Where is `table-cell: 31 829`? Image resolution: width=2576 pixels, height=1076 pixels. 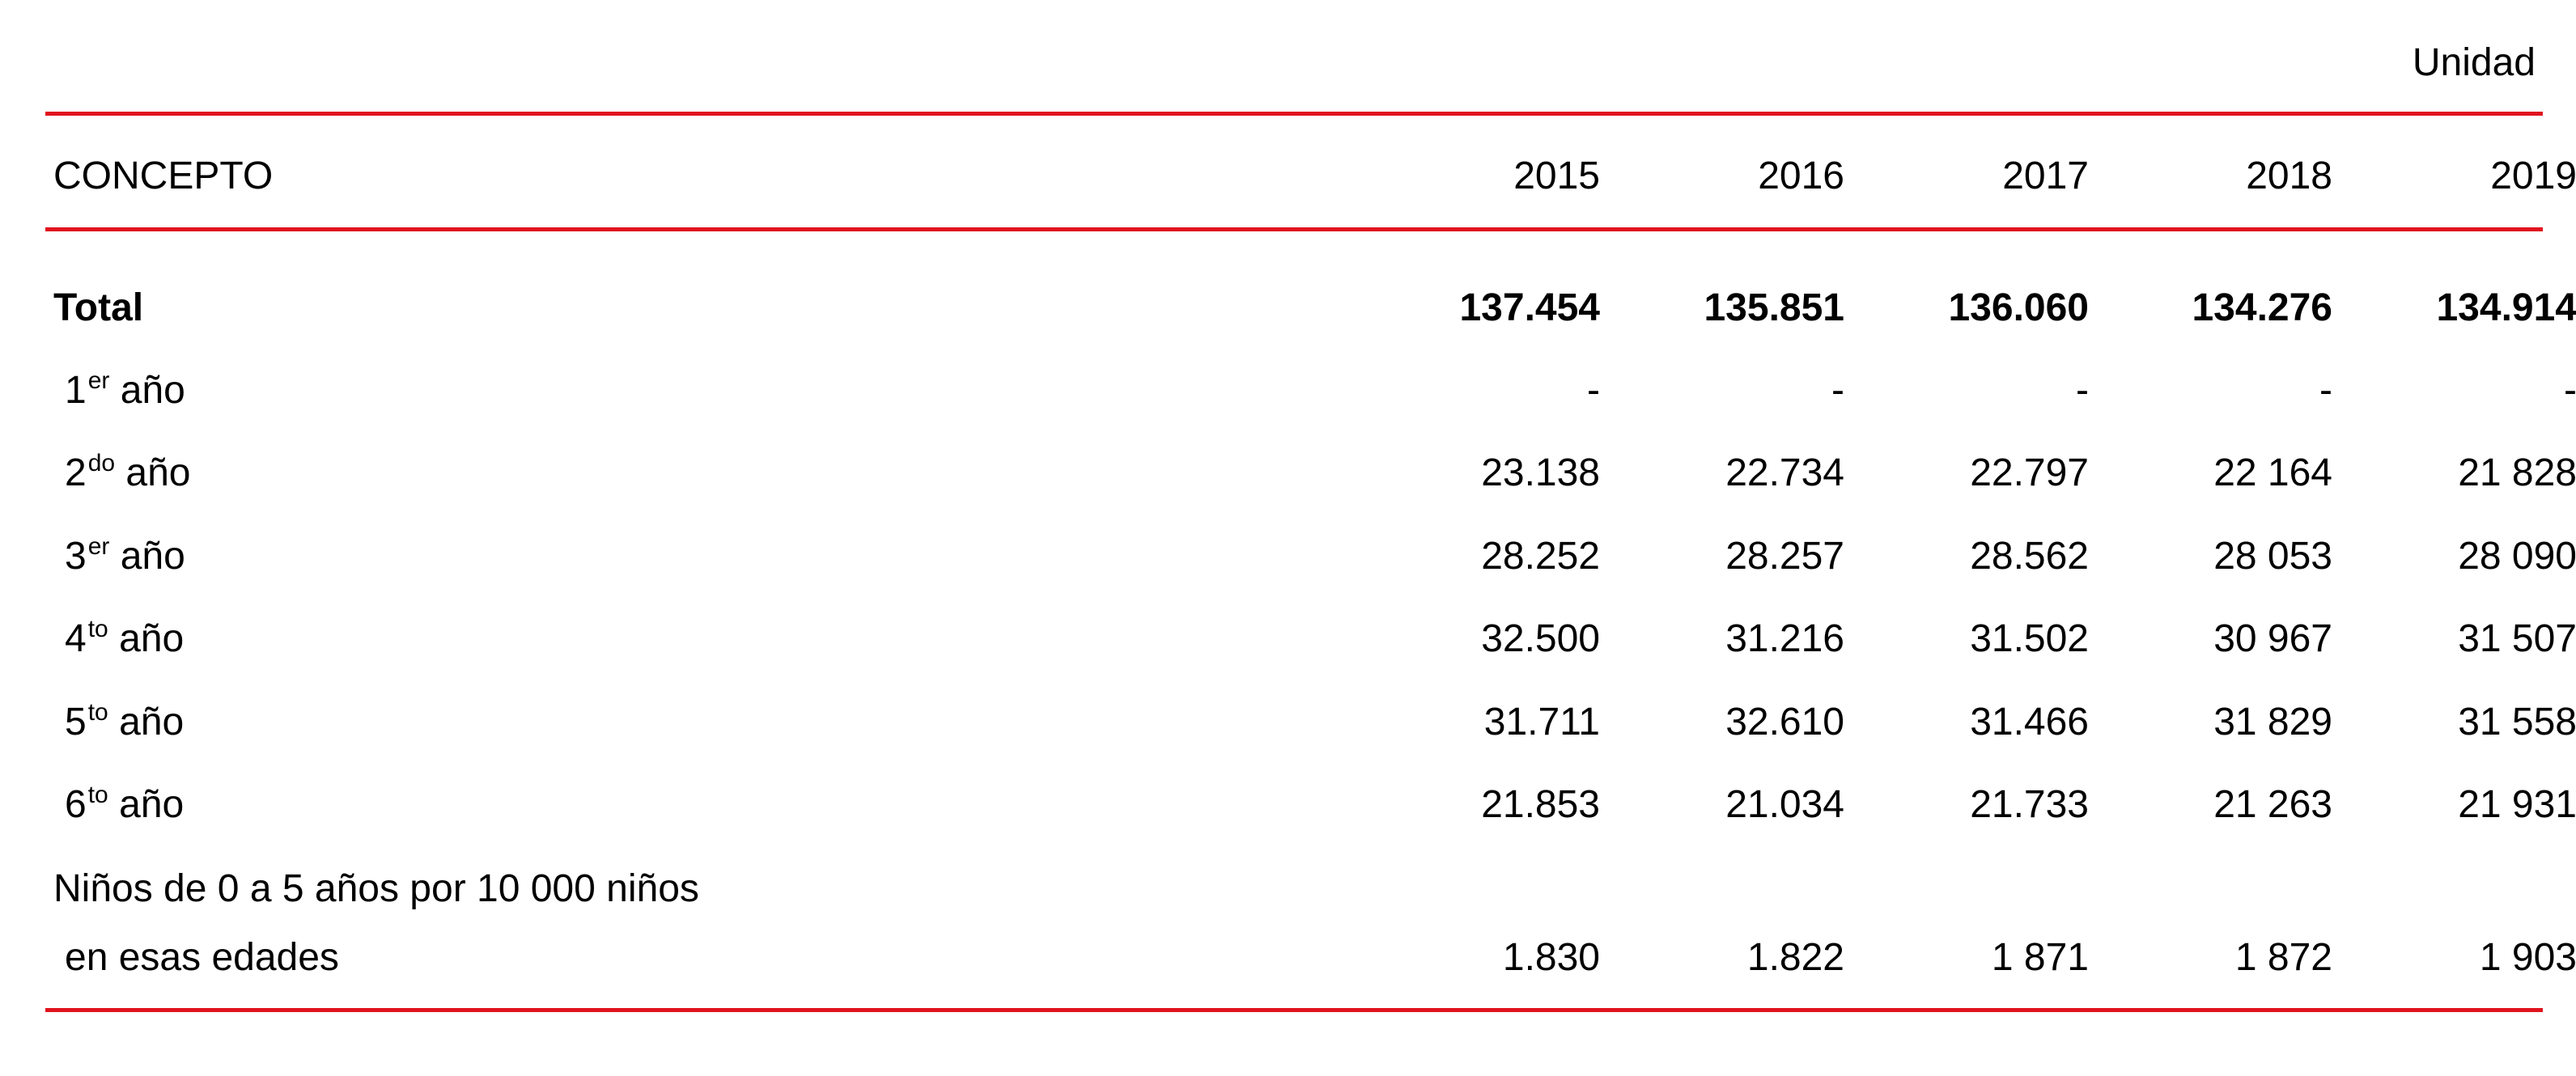 table-cell: 31 829 is located at coordinates (2272, 722).